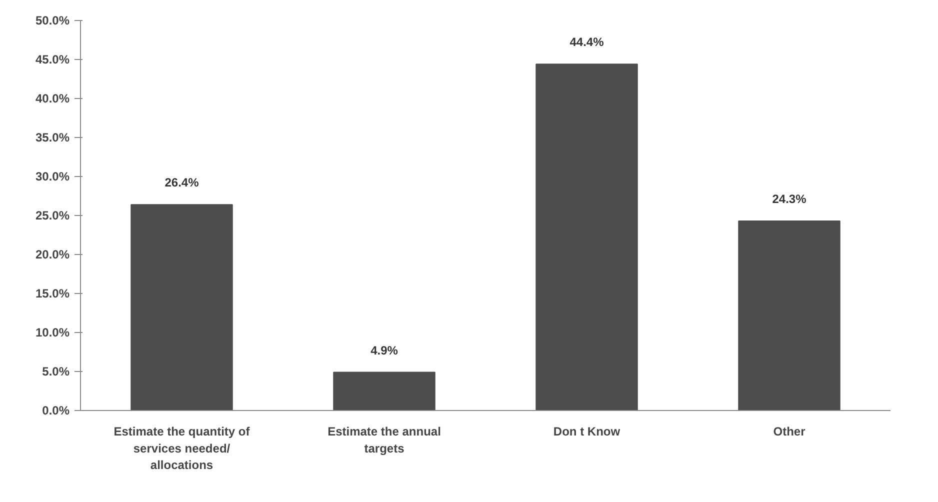 Image resolution: width=938 pixels, height=502 pixels. What do you see at coordinates (587, 431) in the screenshot?
I see `x-tick-label: Don t Know` at bounding box center [587, 431].